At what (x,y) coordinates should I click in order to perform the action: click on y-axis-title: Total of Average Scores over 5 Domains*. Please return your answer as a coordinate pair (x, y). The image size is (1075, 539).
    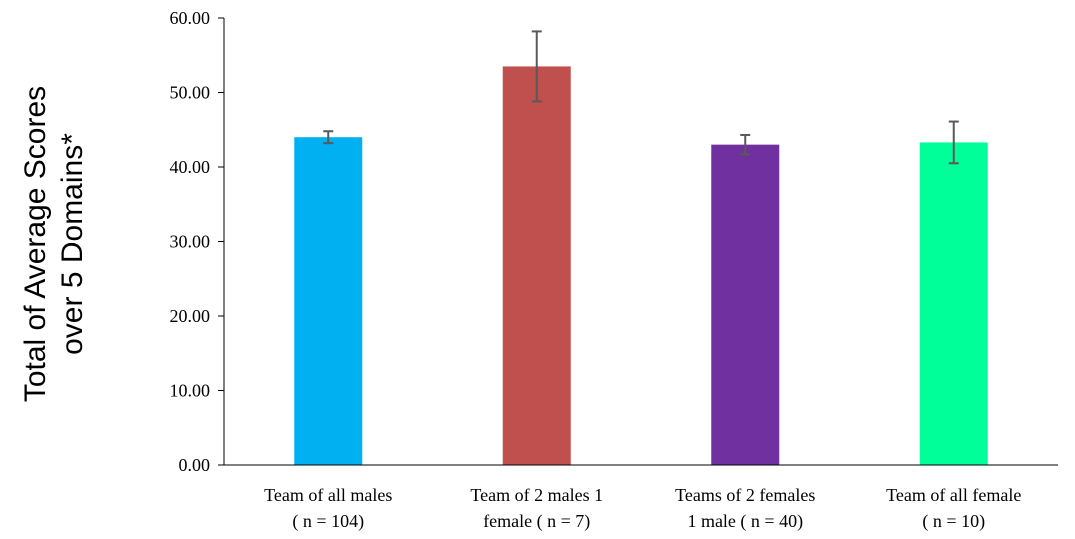
    Looking at the image, I should click on (54, 244).